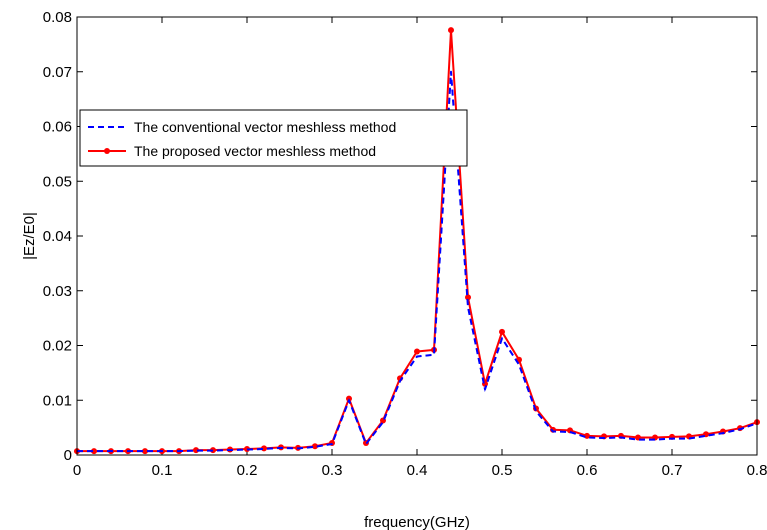  What do you see at coordinates (417, 470) in the screenshot?
I see `x-tick-label: 0.4` at bounding box center [417, 470].